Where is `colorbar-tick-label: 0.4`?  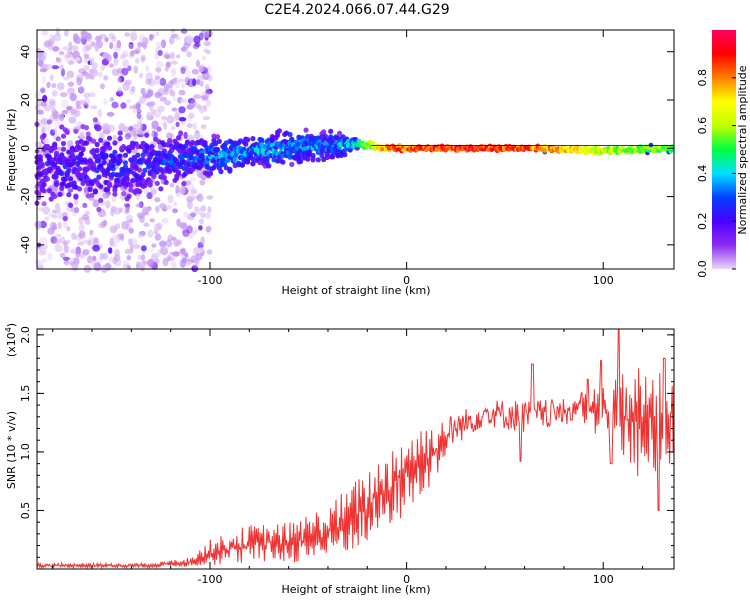
colorbar-tick-label: 0.4 is located at coordinates (702, 174).